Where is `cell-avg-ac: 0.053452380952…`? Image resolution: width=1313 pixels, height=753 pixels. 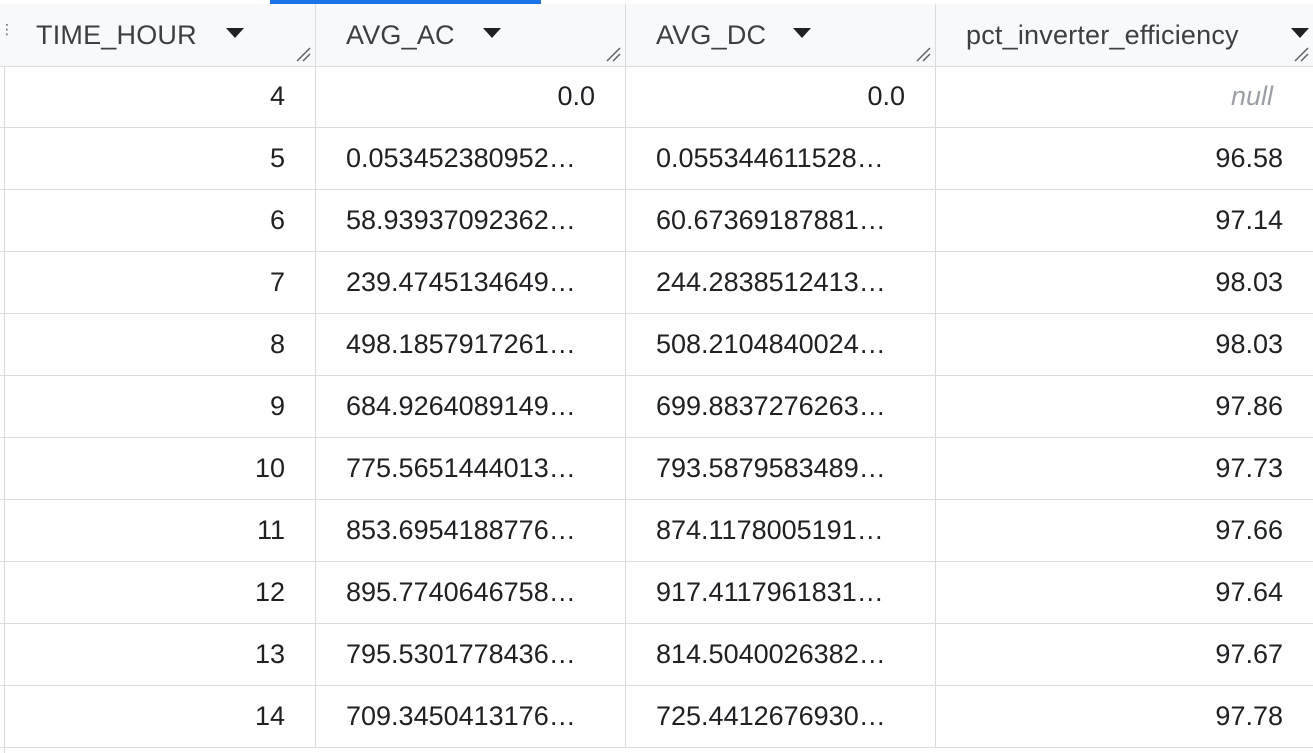
cell-avg-ac: 0.053452380952… is located at coordinates (470, 158).